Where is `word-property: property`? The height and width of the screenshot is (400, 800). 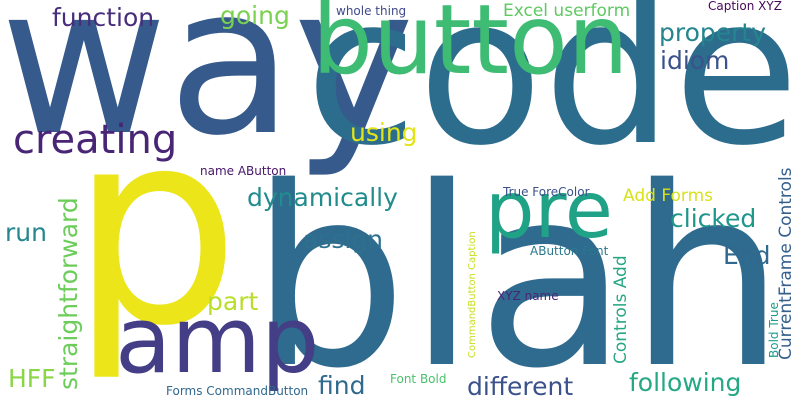 word-property: property is located at coordinates (713, 32).